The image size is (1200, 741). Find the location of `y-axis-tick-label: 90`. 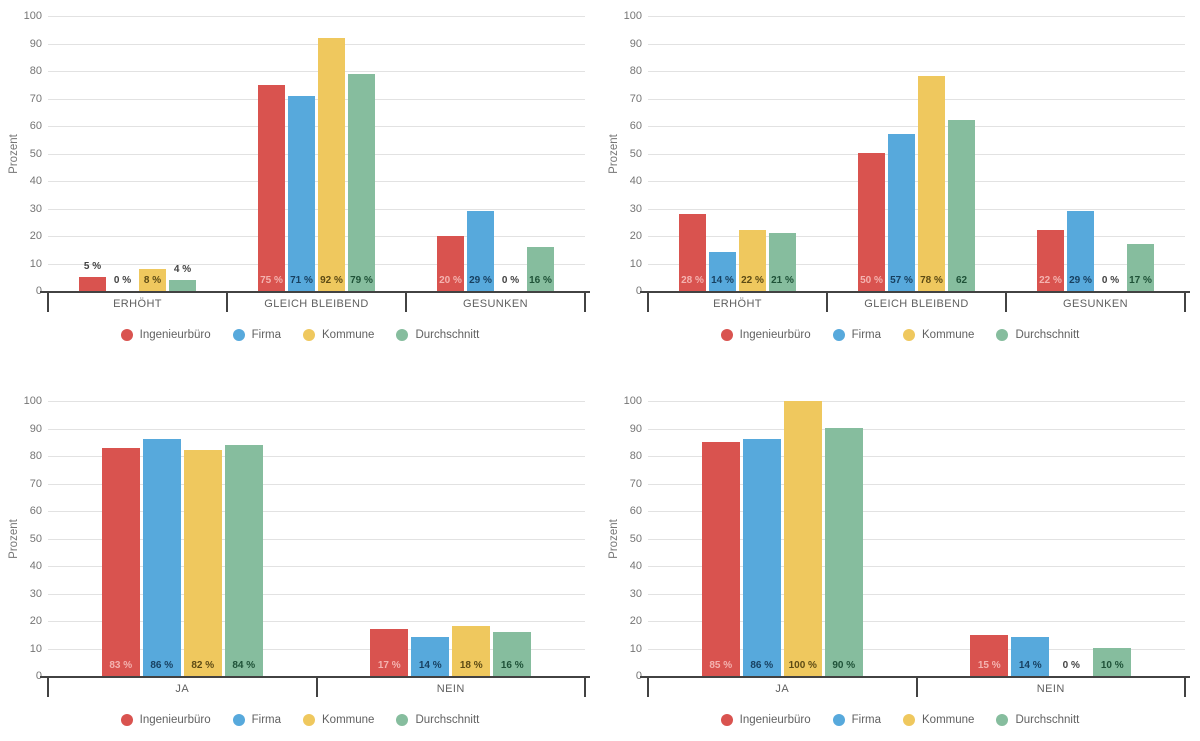

y-axis-tick-label: 90 is located at coordinates (35, 43).